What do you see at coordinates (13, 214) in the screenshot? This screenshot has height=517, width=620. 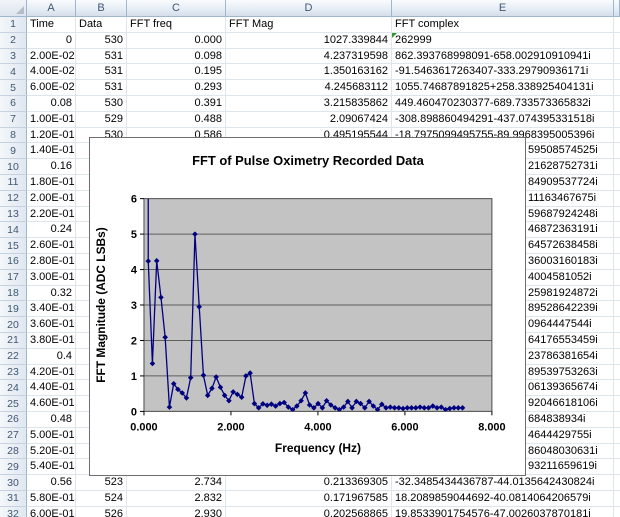 I see `row-header-13: 13` at bounding box center [13, 214].